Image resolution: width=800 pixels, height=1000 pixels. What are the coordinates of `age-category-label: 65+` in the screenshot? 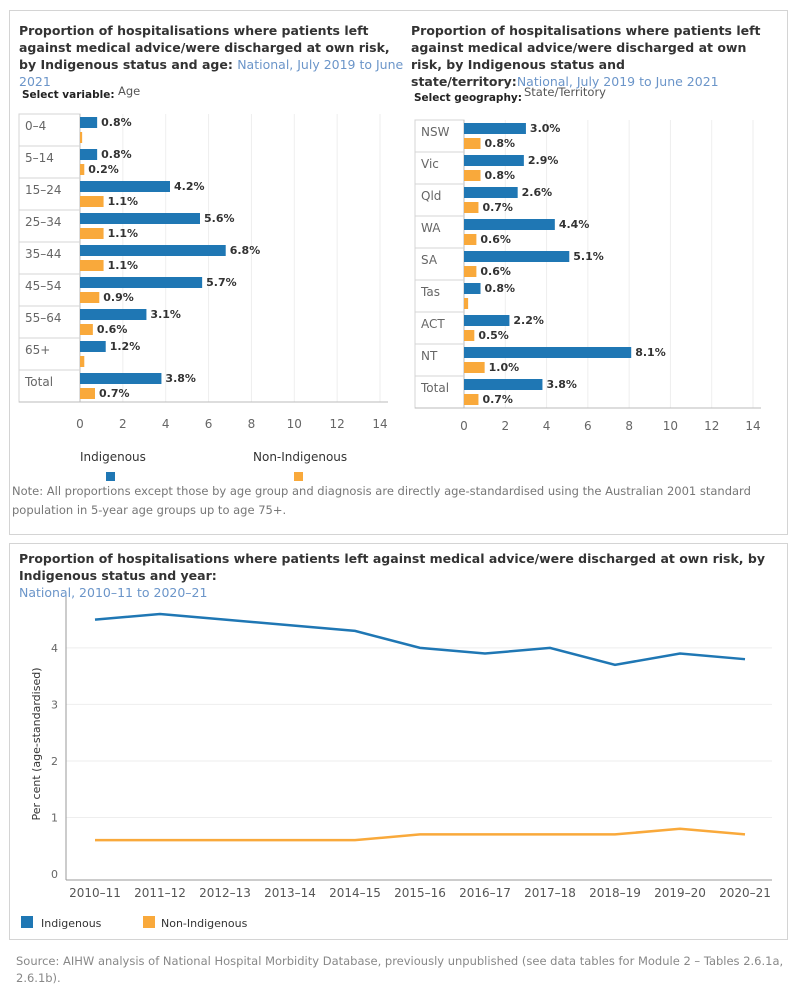 It's located at (37, 350).